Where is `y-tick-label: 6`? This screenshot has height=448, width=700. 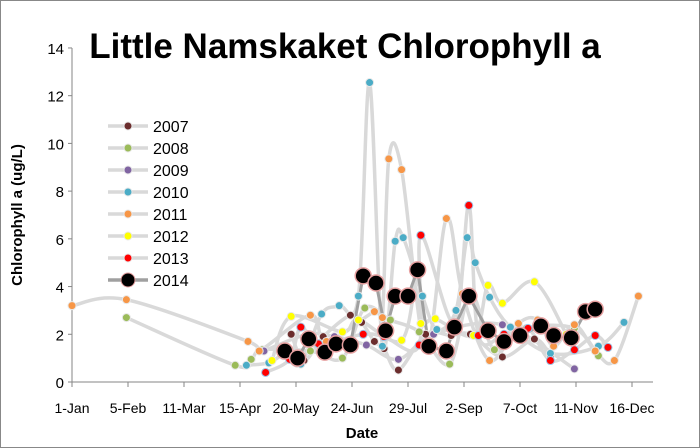
y-tick-label: 6 is located at coordinates (60, 240).